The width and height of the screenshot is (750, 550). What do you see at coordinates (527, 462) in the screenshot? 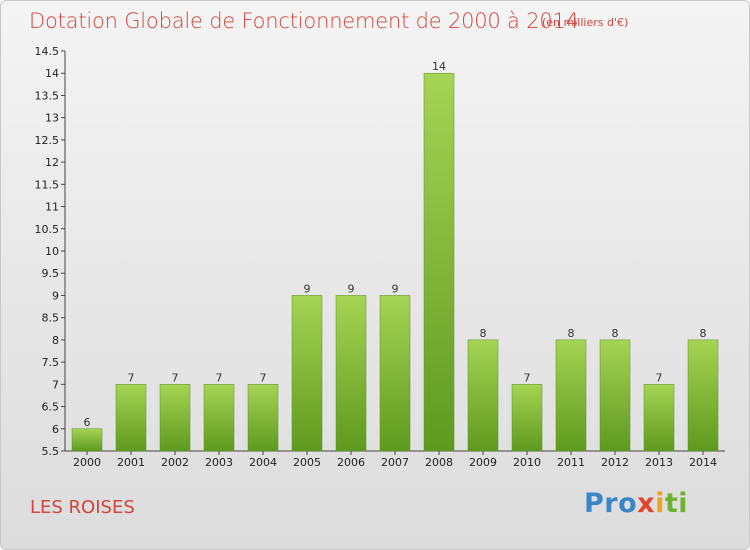
I see `x-tick-label: 2010` at bounding box center [527, 462].